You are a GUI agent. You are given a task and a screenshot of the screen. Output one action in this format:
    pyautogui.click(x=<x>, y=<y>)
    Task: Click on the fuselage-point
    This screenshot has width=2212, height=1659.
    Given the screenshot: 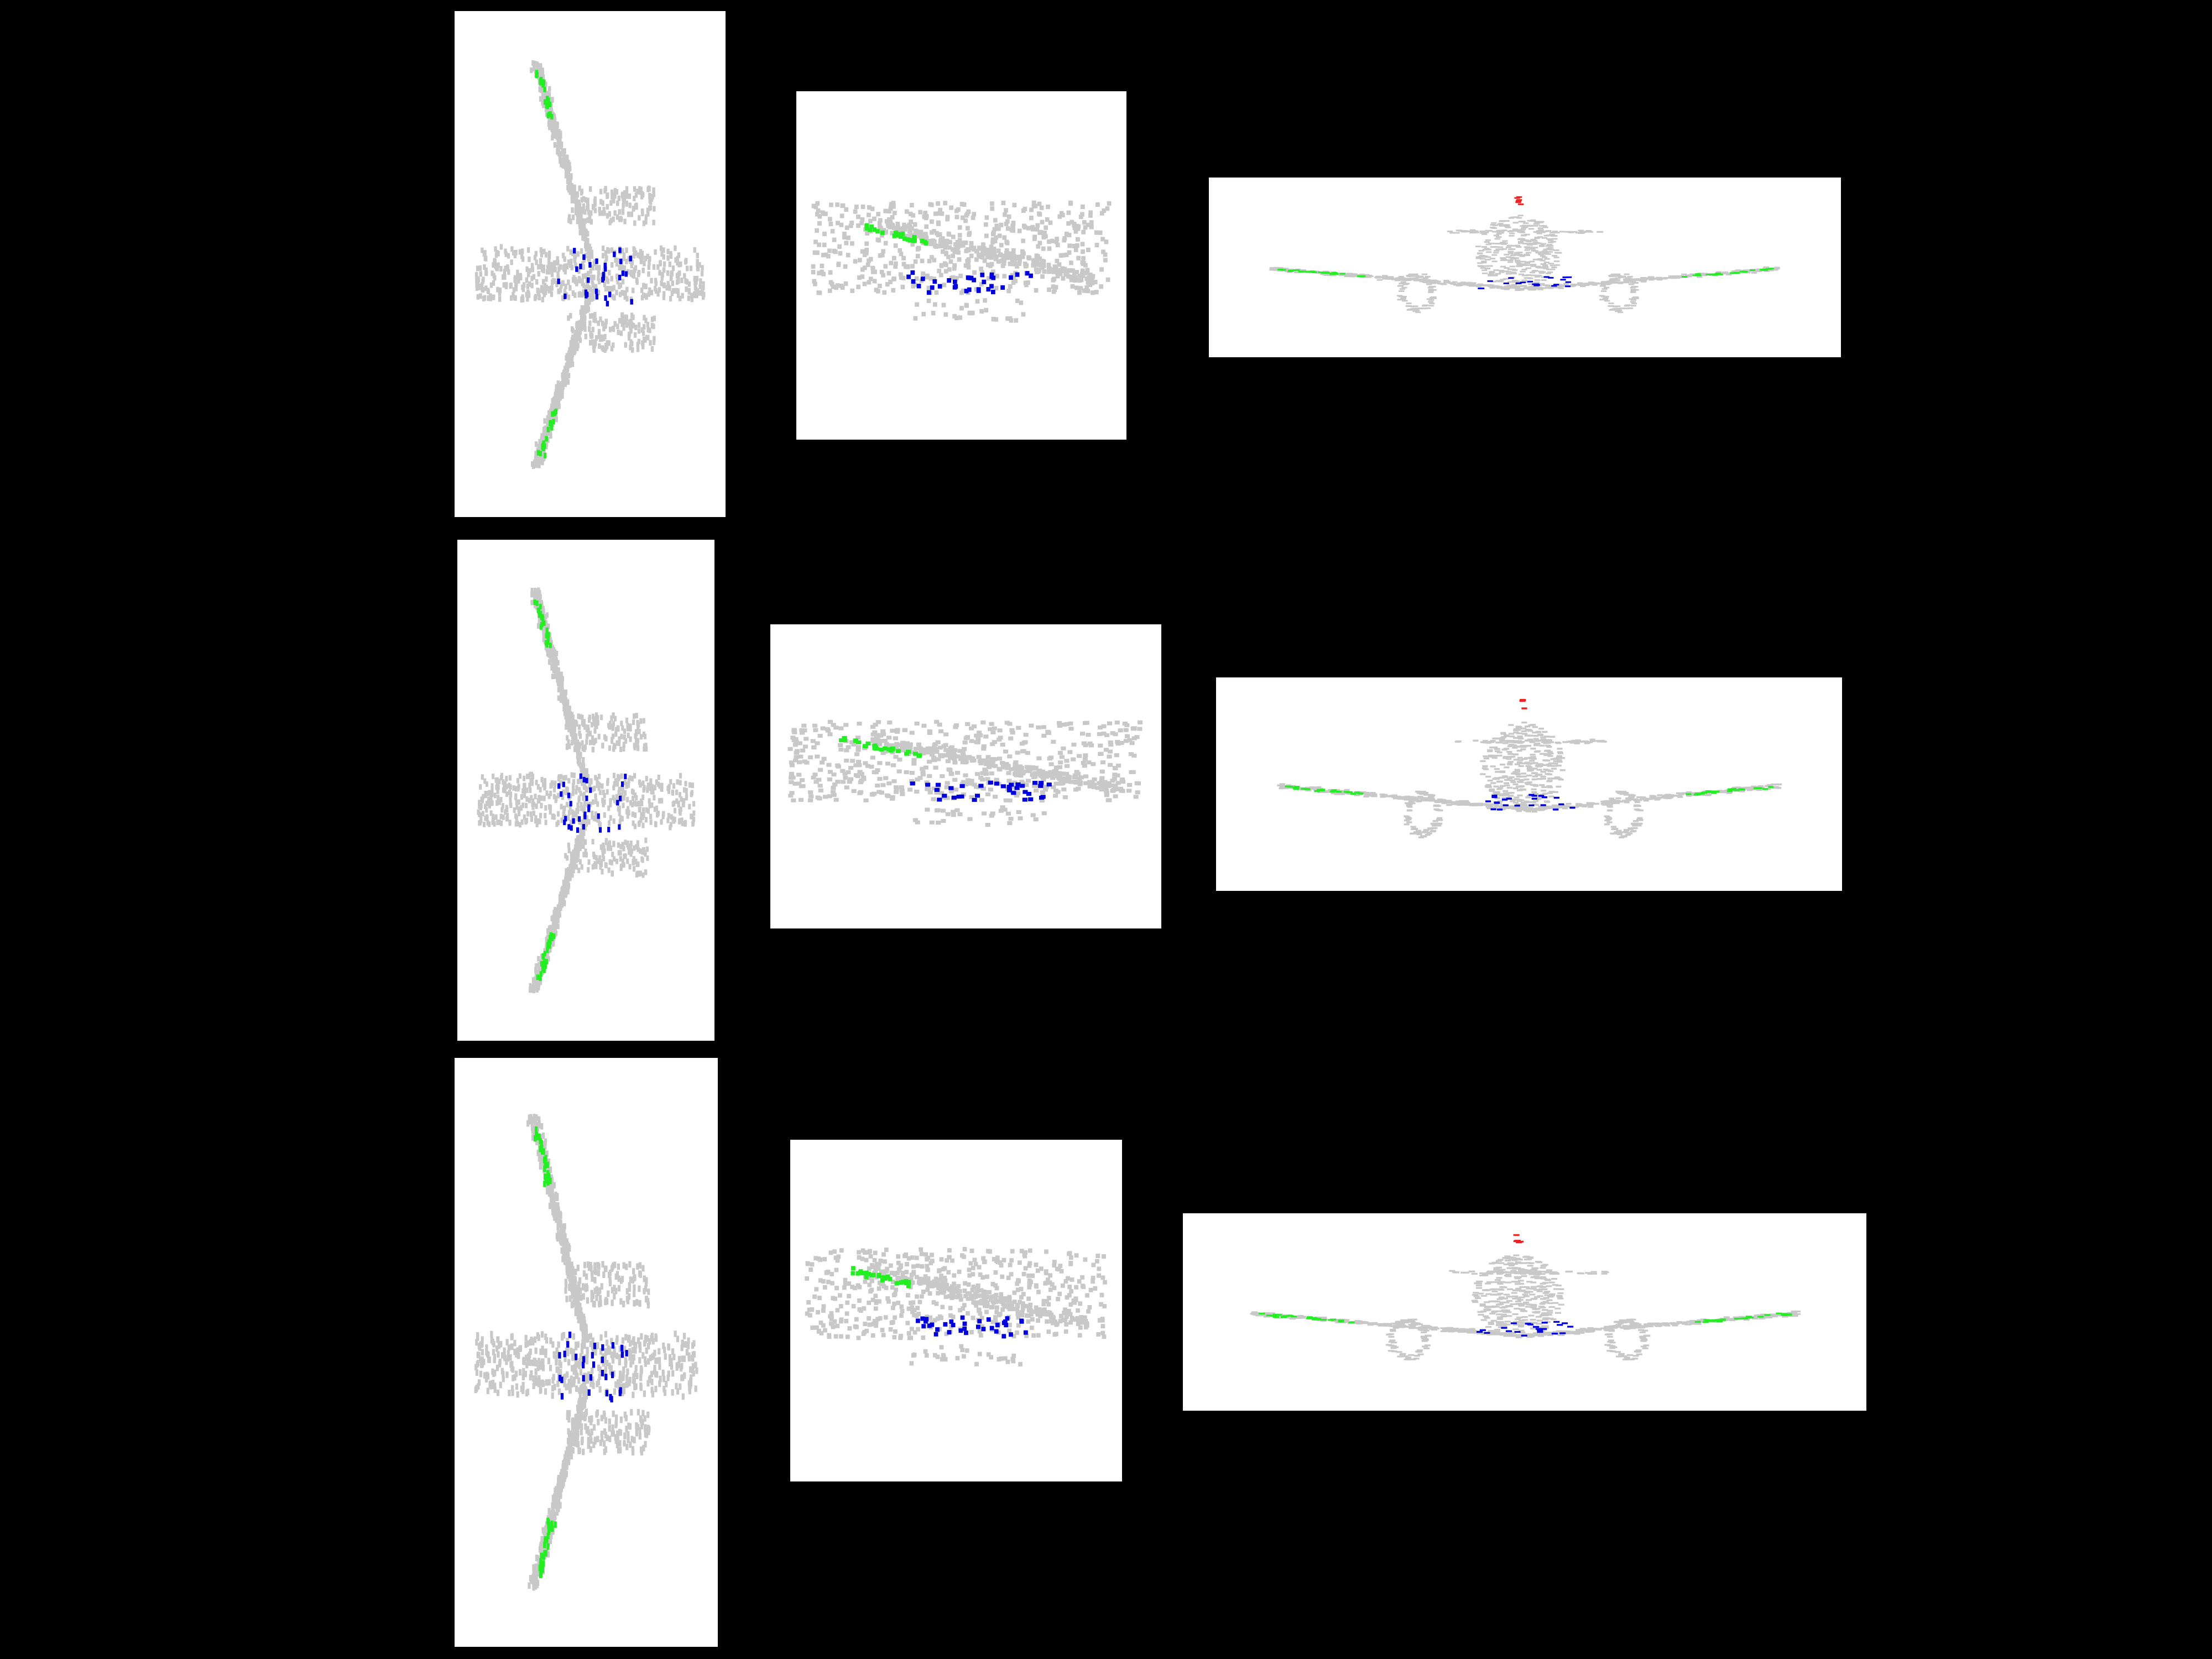 What is the action you would take?
    pyautogui.click(x=1567, y=286)
    